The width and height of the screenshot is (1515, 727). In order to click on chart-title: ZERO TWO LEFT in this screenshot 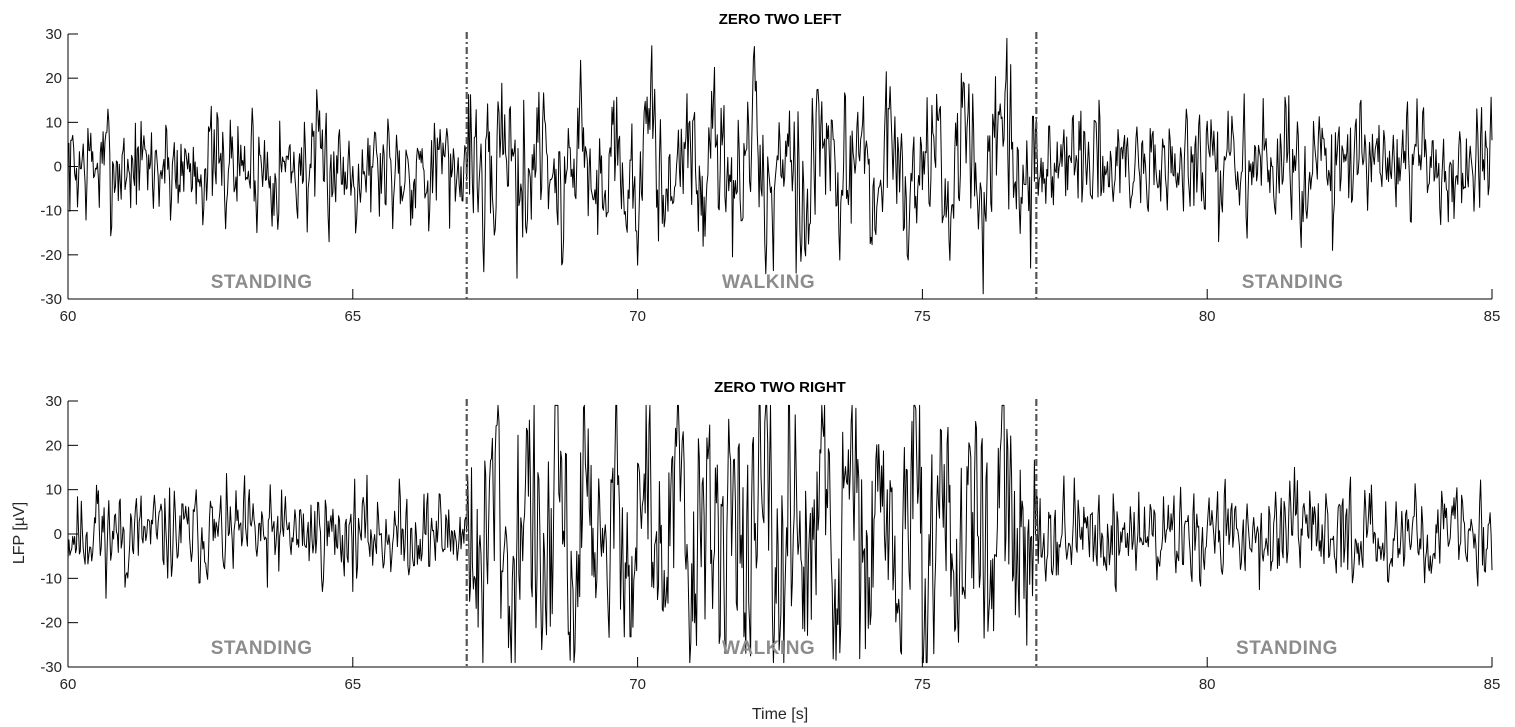, I will do `click(780, 19)`.